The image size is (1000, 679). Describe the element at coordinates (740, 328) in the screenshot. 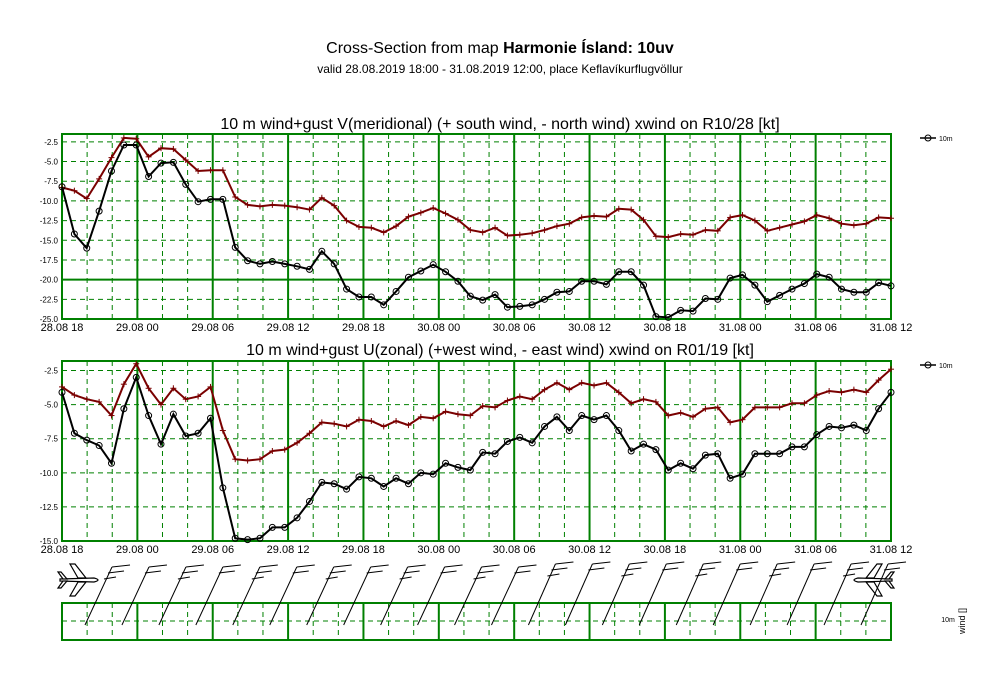

I see `chart0-xtick-label: 31.08 00` at that location.